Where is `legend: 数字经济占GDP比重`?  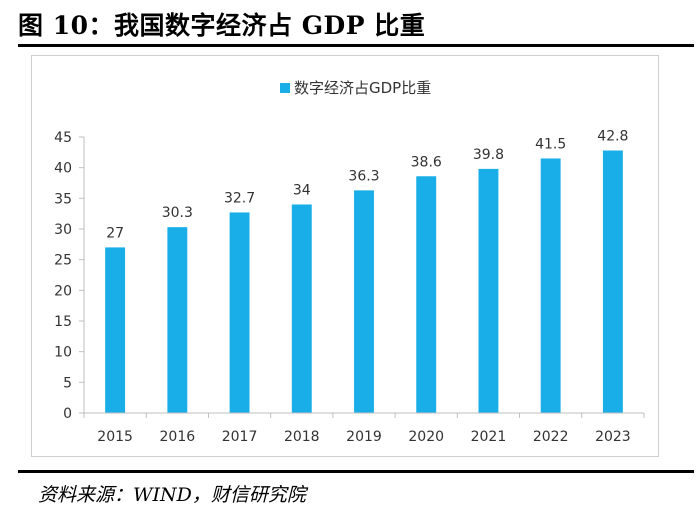
legend: 数字经济占GDP比重 is located at coordinates (355, 88).